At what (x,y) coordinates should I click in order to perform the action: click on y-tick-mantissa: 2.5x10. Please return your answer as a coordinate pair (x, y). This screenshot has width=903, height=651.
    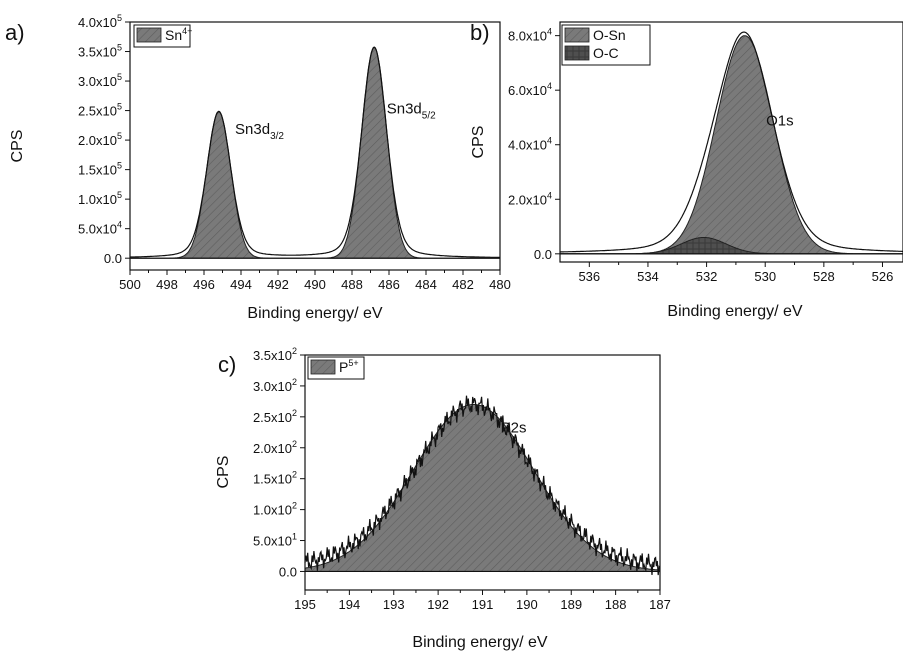
    Looking at the image, I should click on (97, 111).